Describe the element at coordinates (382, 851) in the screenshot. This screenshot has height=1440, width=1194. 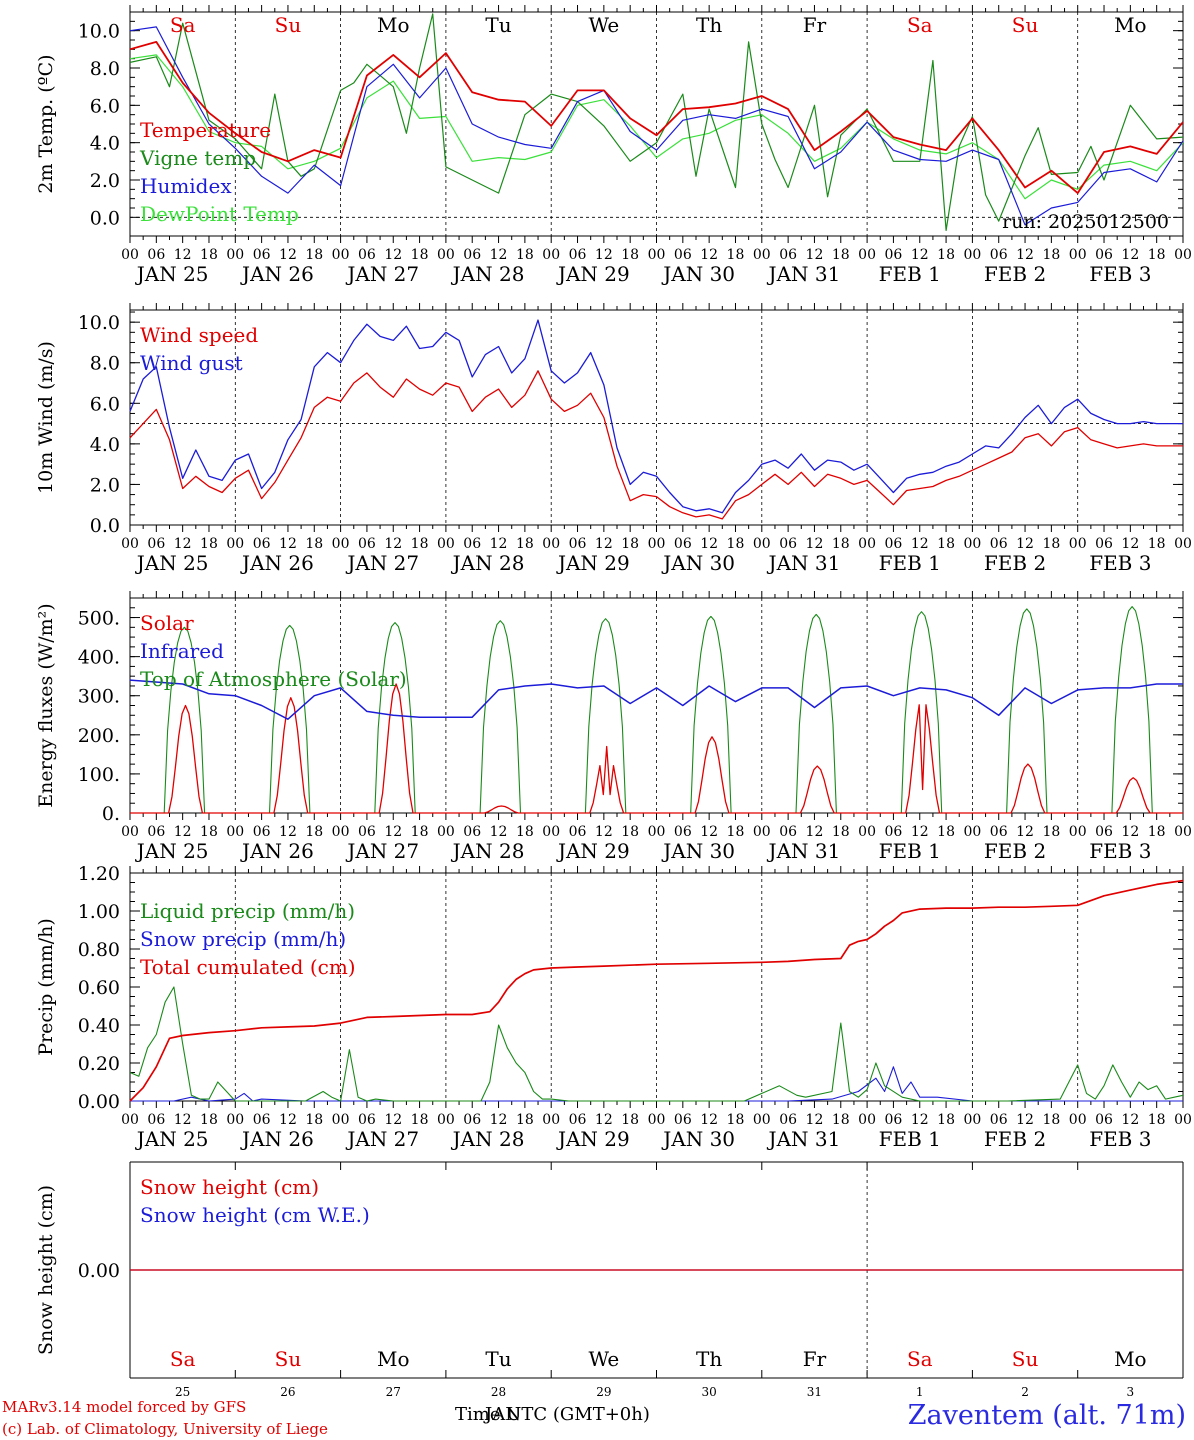
I see `day-label: JAN 27` at that location.